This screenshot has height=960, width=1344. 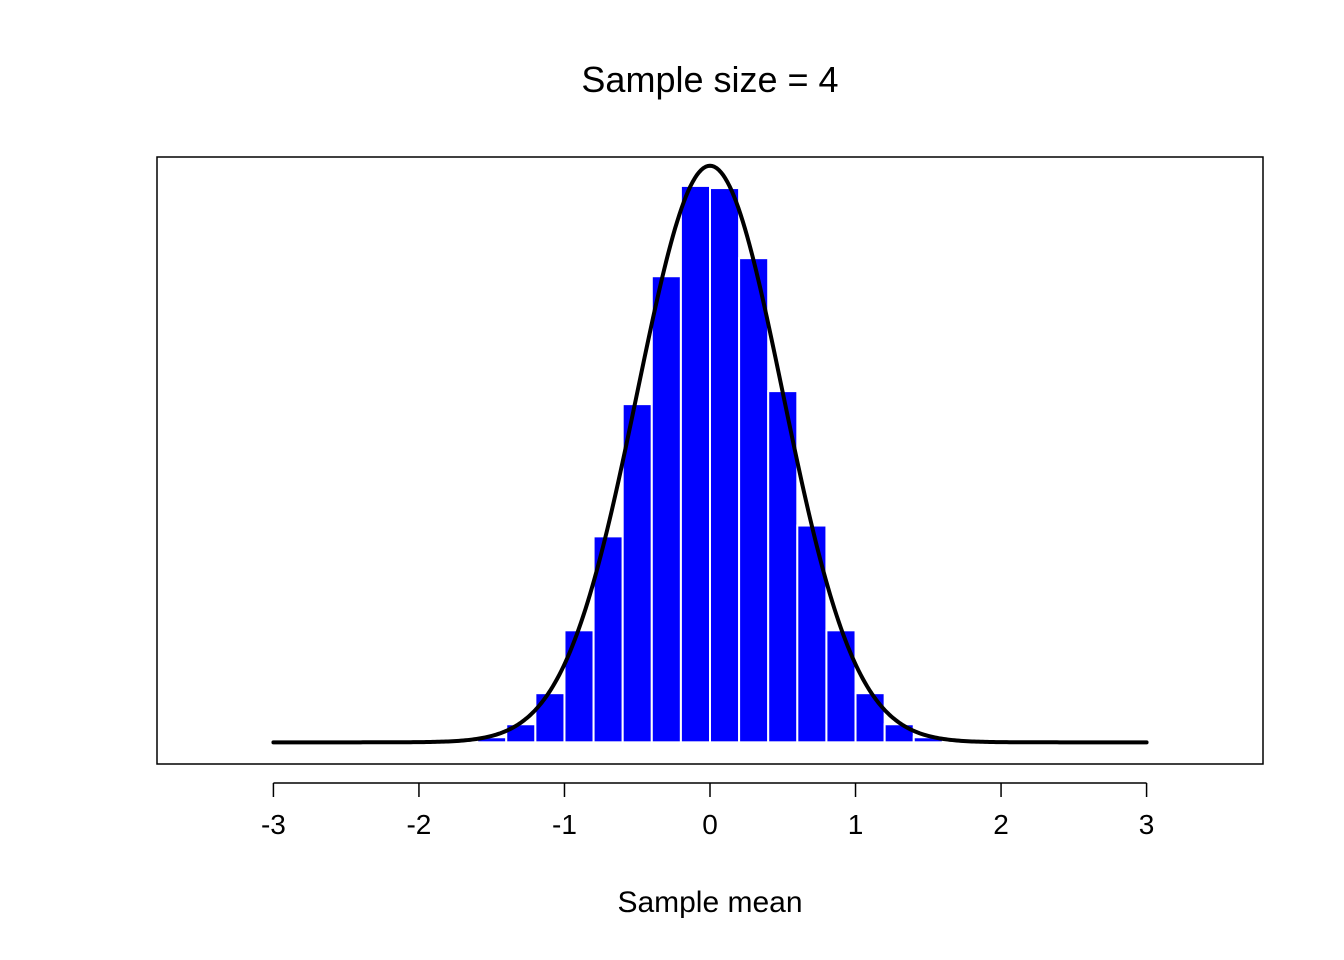 I want to click on x-tick-label: 0, so click(x=710, y=824).